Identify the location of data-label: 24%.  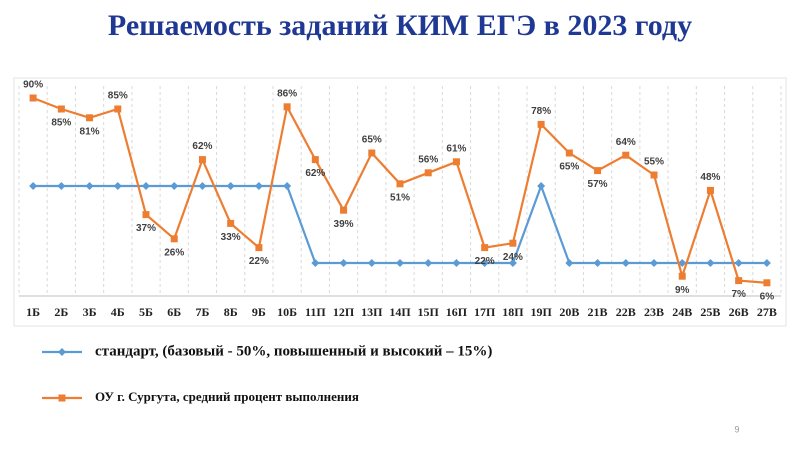
(513, 257).